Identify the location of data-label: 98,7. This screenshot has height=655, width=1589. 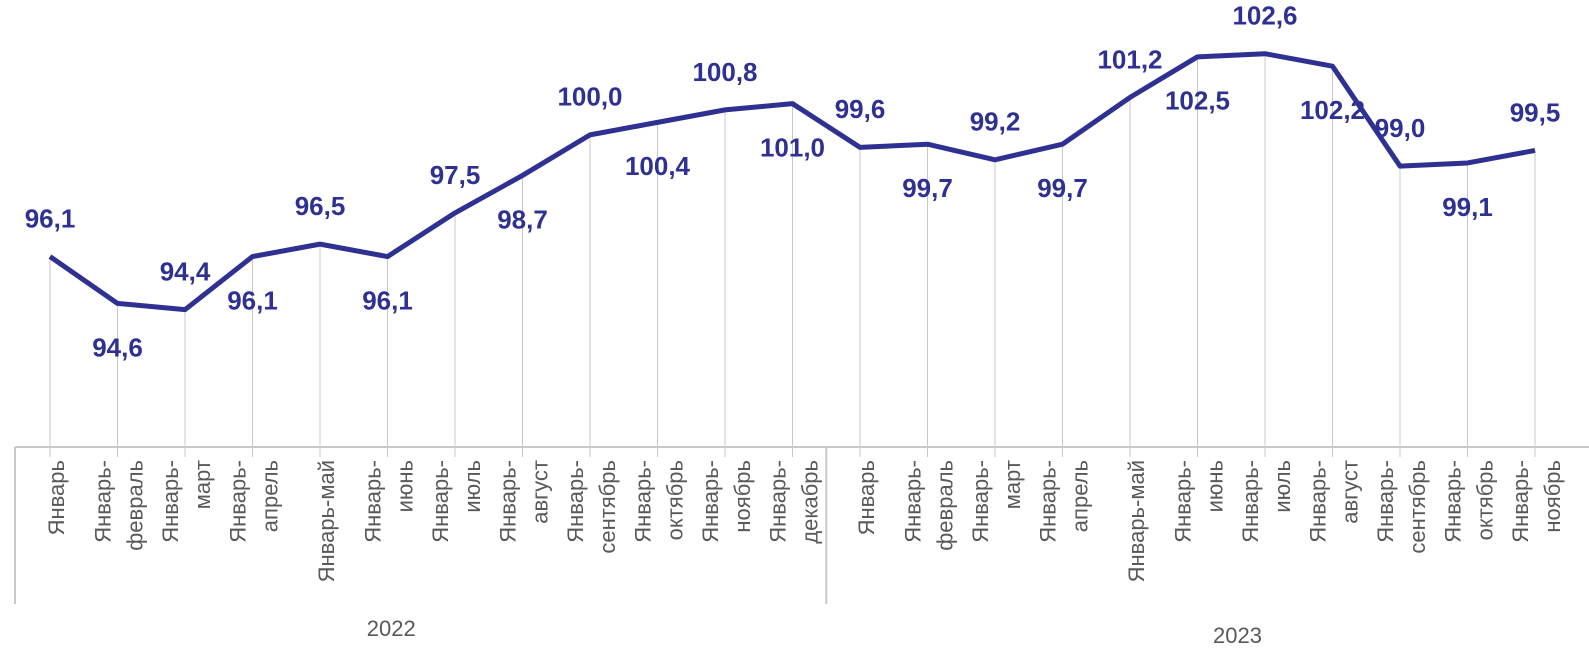
(522, 219).